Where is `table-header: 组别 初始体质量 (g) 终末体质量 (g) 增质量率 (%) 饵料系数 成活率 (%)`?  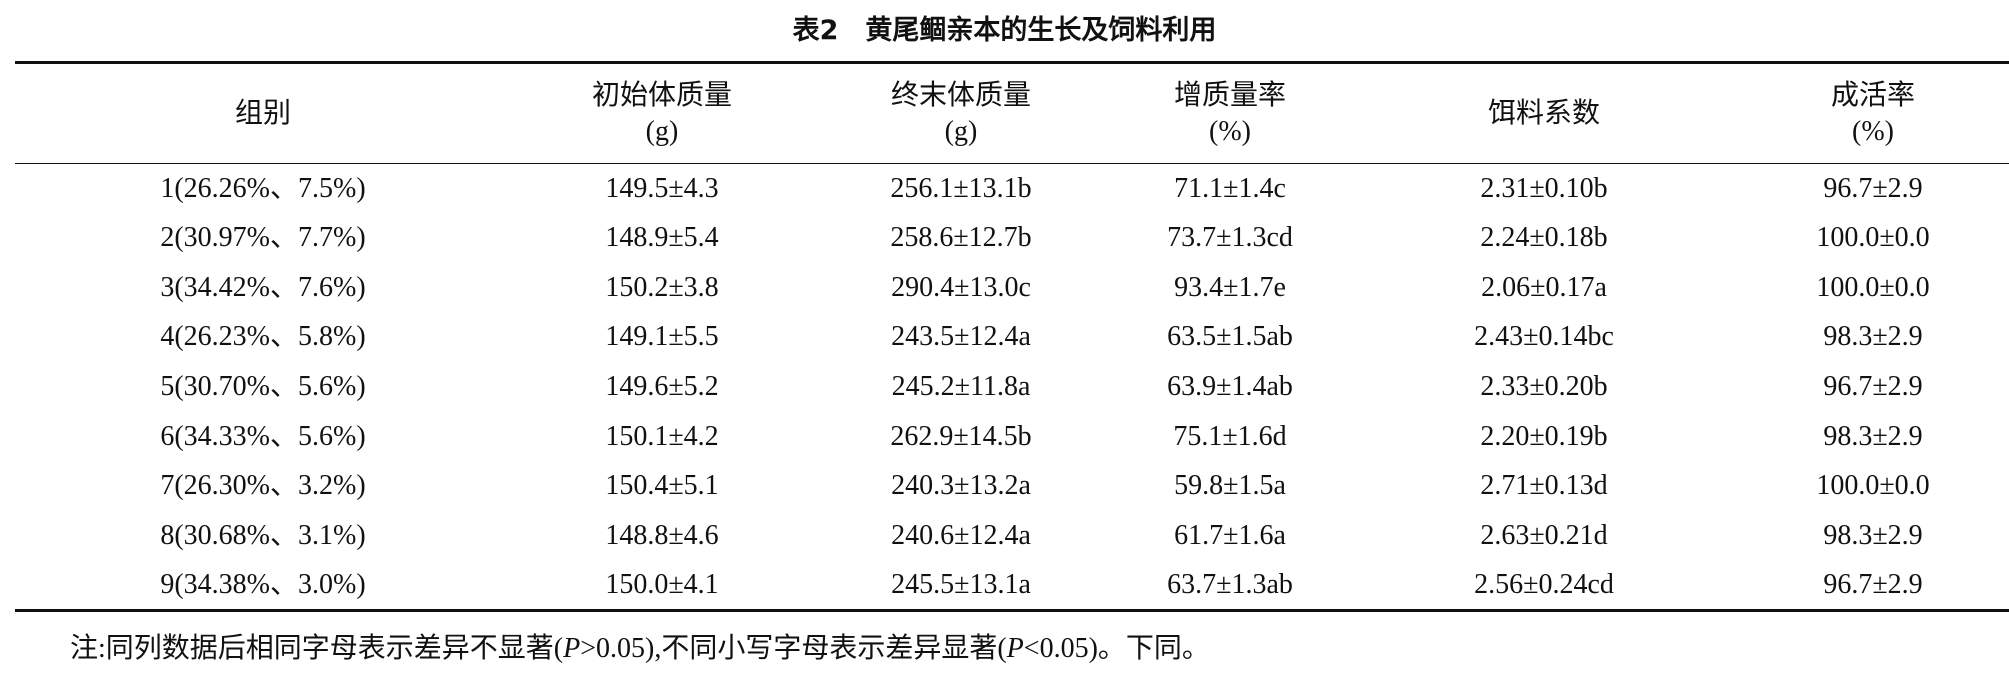
table-header: 组别 初始体质量 (g) 终末体质量 (g) 增质量率 (%) 饵料系数 成活率 (%) is located at coordinates (1012, 113).